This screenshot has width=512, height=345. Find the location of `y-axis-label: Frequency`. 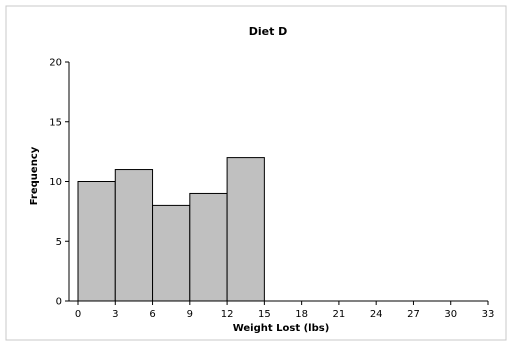

y-axis-label: Frequency is located at coordinates (34, 175).